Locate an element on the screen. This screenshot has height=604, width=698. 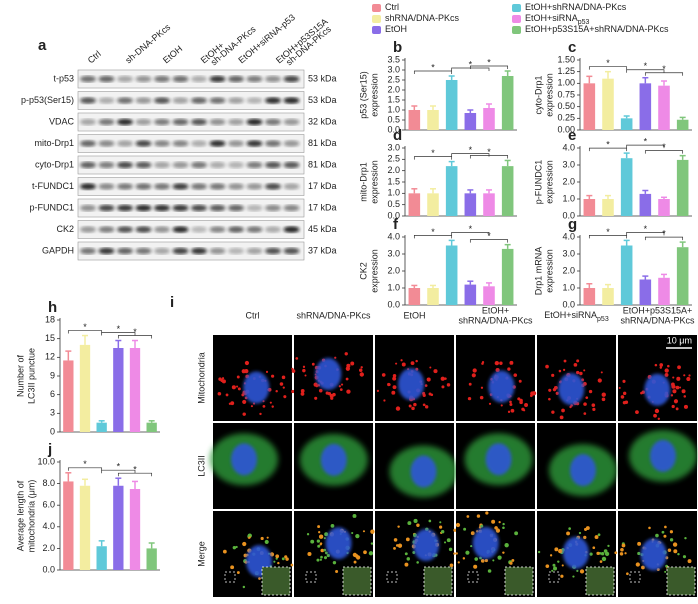
blot-size-label: 37 kDa is located at coordinates (322, 250).